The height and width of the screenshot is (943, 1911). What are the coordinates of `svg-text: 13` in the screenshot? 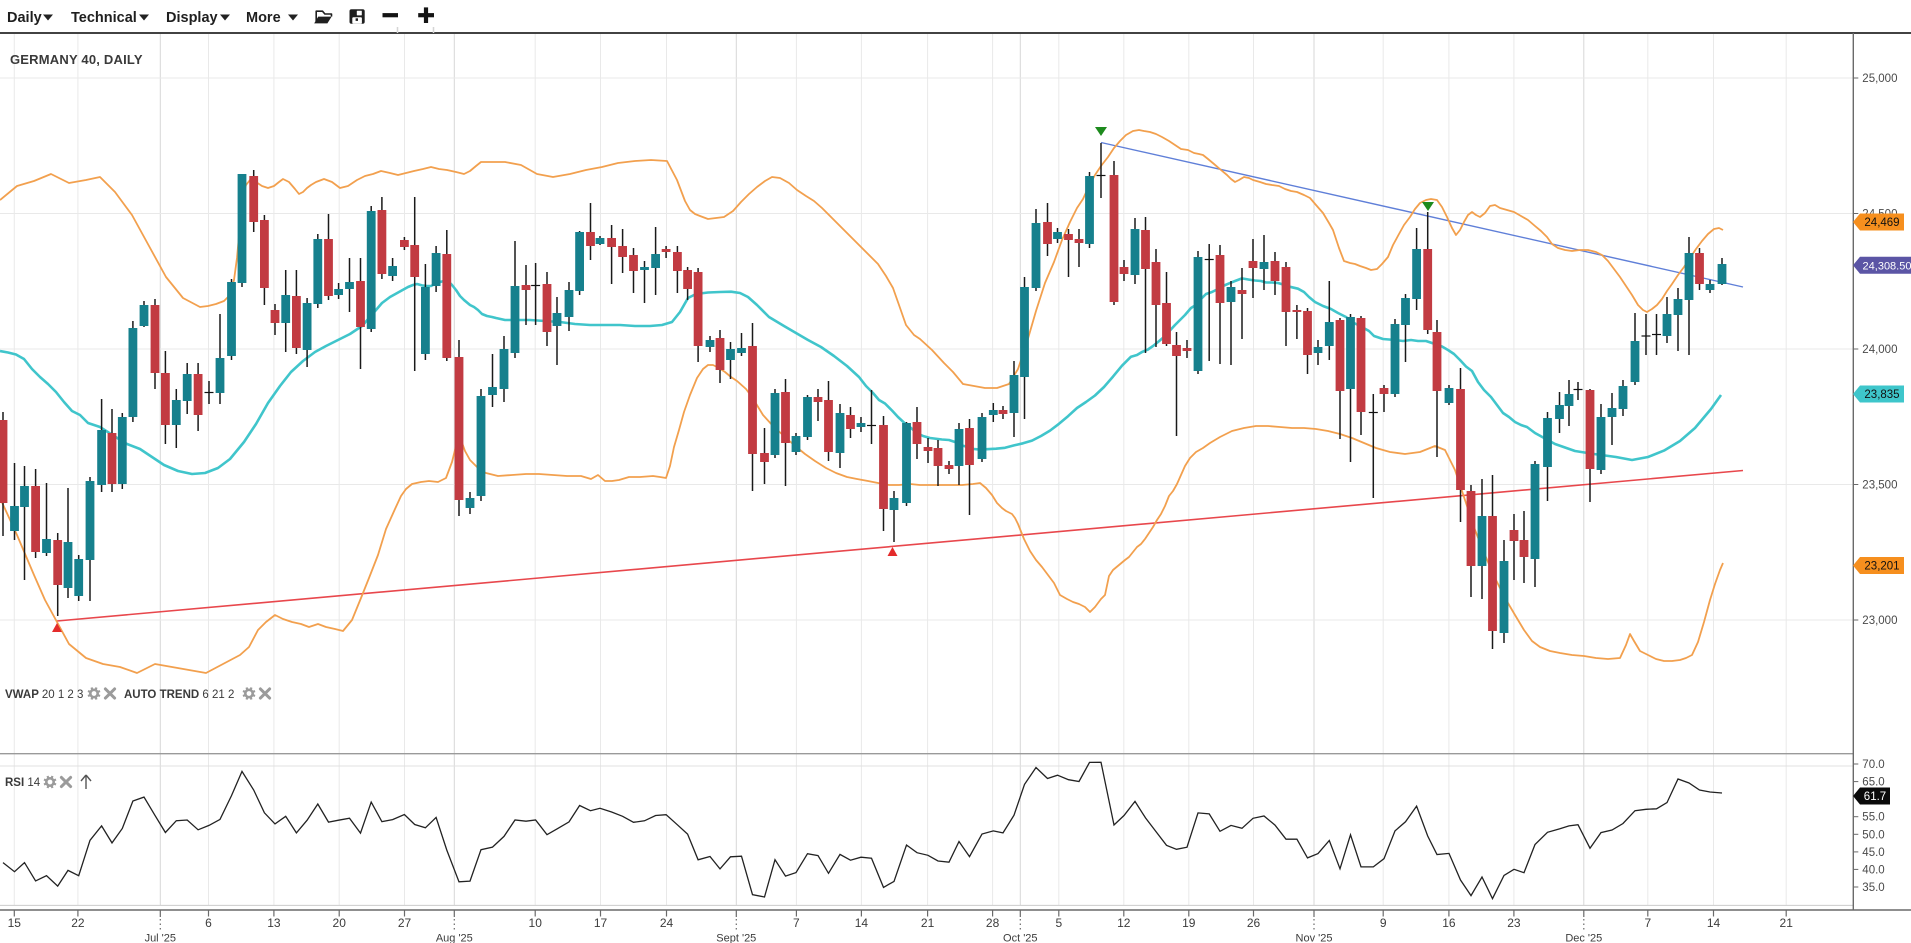 It's located at (274, 923).